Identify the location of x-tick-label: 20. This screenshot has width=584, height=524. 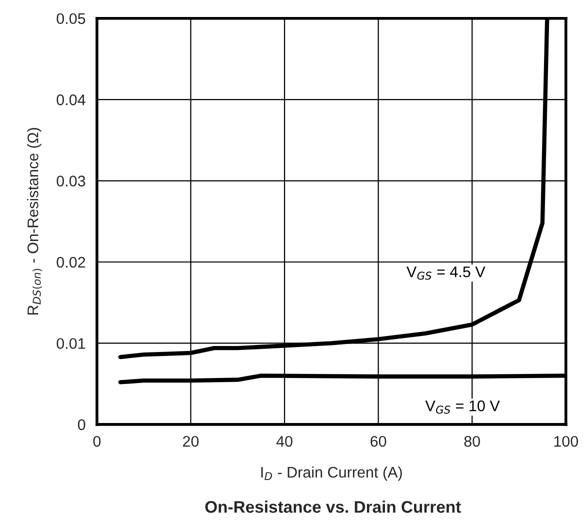
(191, 441).